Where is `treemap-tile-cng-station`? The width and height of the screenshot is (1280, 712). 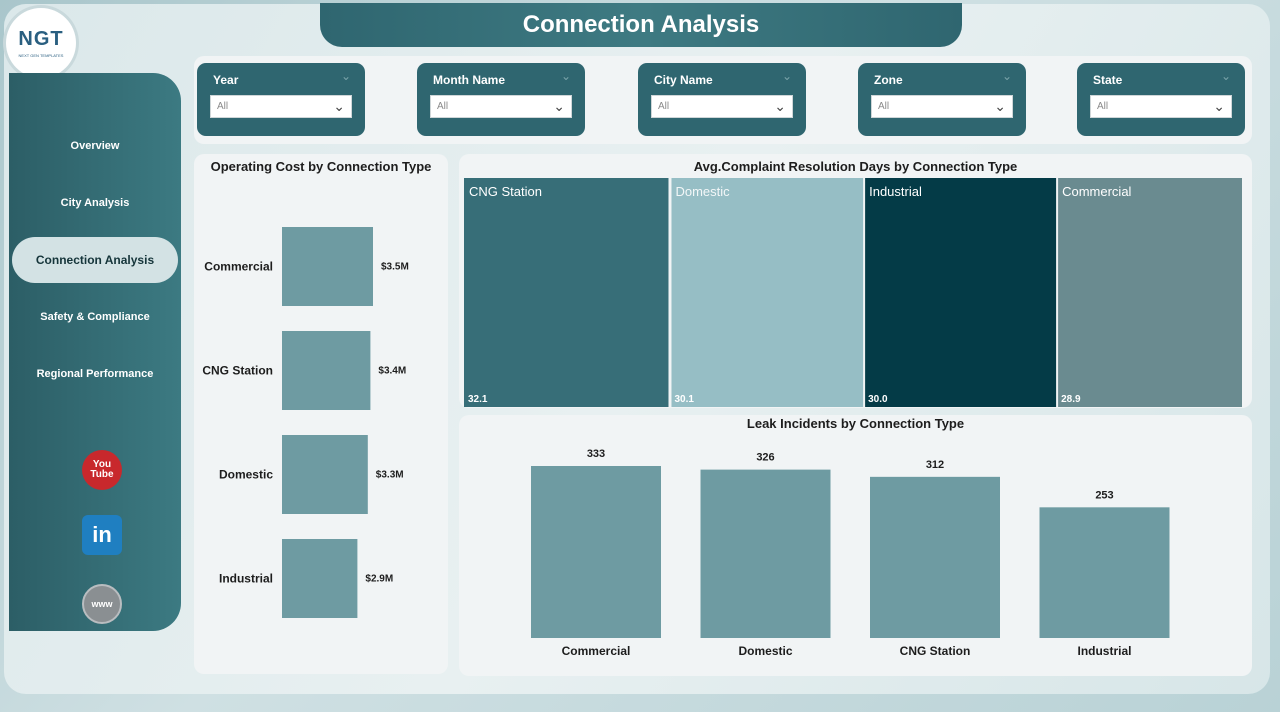
treemap-tile-cng-station is located at coordinates (566, 292).